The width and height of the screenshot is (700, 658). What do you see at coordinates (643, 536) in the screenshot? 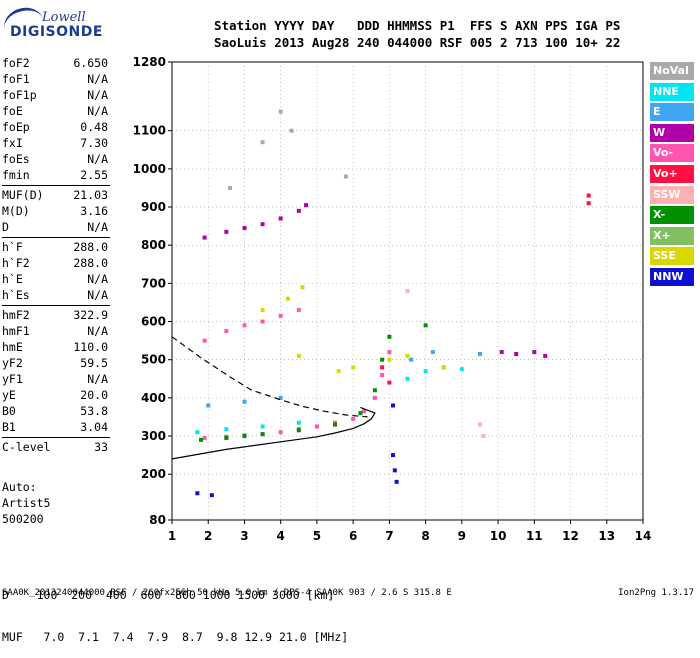
I see `x-tick-label: 14` at bounding box center [643, 536].